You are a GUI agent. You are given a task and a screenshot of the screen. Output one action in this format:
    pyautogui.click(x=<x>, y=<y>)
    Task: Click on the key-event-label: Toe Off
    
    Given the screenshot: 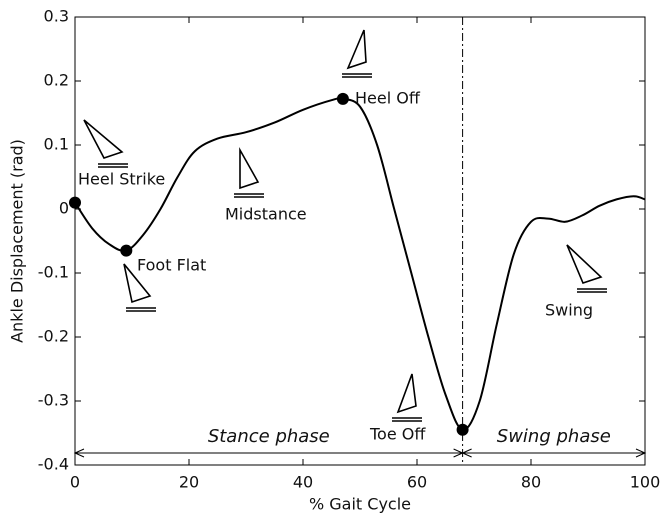 What is the action you would take?
    pyautogui.click(x=397, y=434)
    